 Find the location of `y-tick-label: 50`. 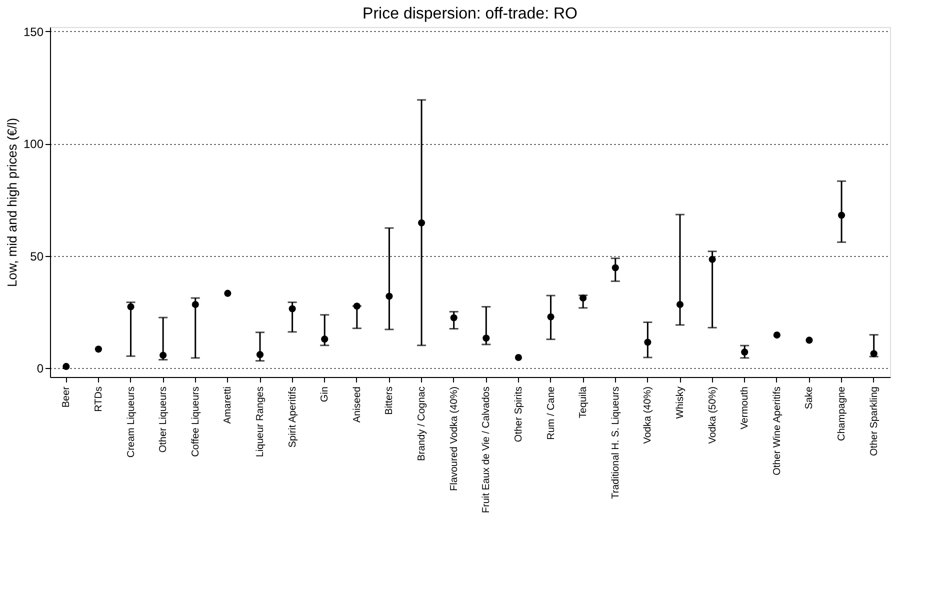

y-tick-label: 50 is located at coordinates (37, 256).